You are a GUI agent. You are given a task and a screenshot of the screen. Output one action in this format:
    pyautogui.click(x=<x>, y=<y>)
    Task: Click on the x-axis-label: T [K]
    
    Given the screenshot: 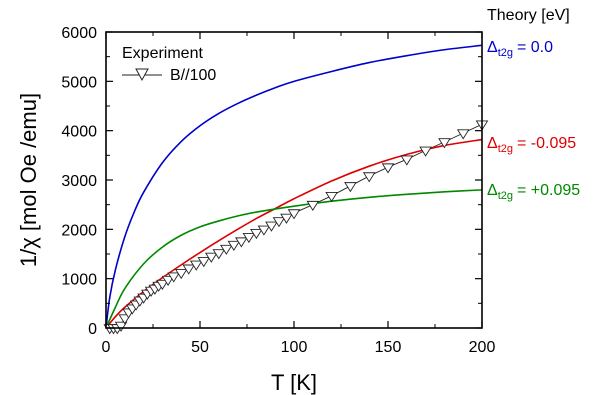 What is the action you would take?
    pyautogui.click(x=294, y=382)
    